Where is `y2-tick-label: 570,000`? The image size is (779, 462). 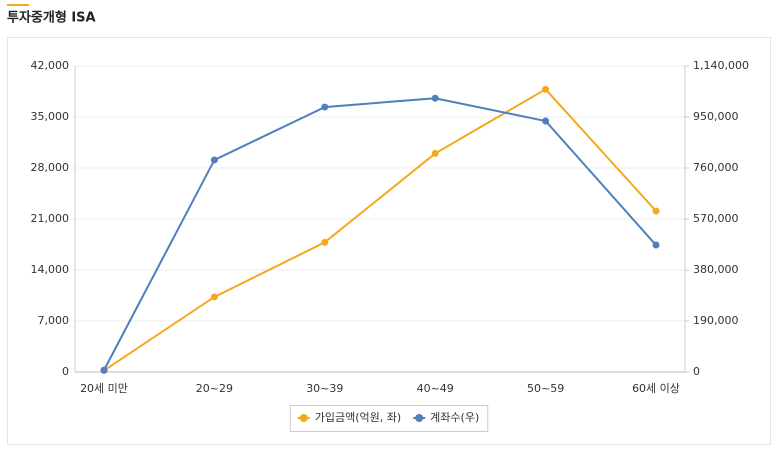
y2-tick-label: 570,000 is located at coordinates (716, 218).